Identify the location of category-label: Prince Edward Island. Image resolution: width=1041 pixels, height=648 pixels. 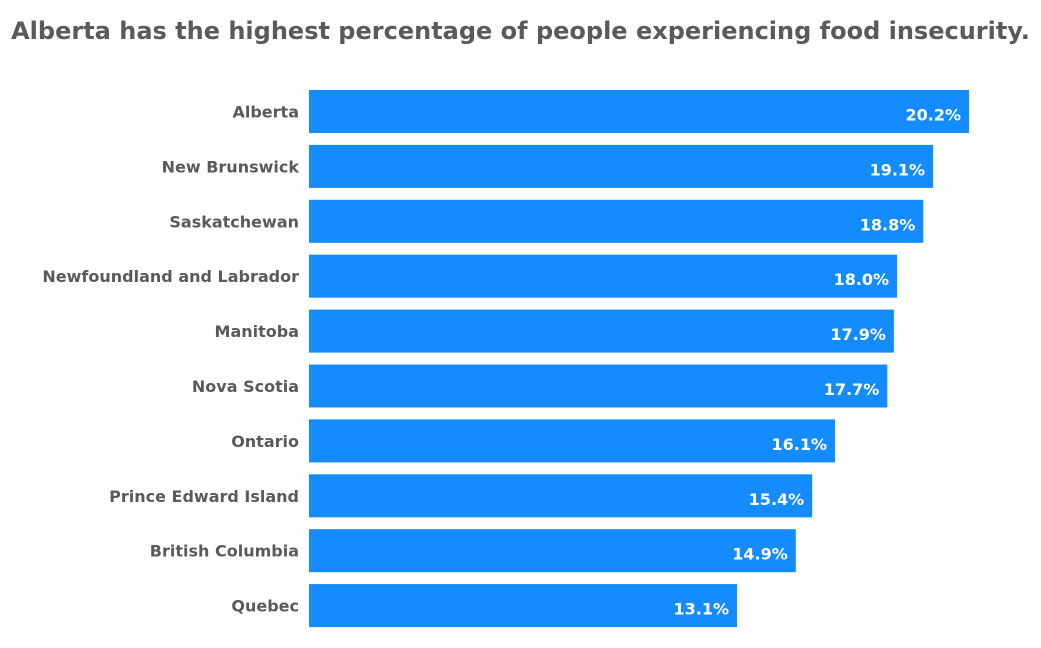
(204, 496).